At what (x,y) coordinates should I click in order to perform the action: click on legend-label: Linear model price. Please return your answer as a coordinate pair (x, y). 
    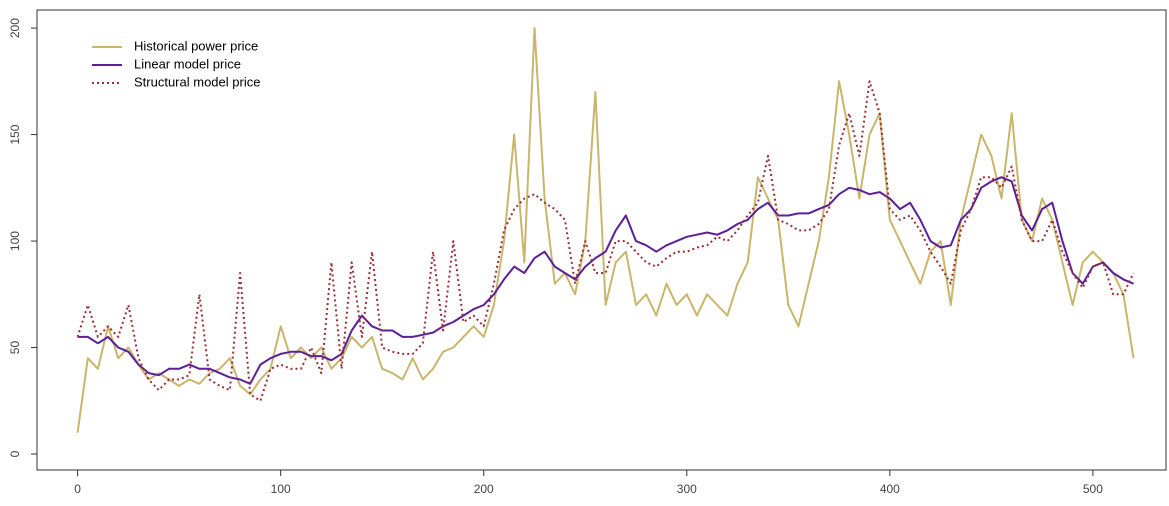
    Looking at the image, I should click on (187, 63).